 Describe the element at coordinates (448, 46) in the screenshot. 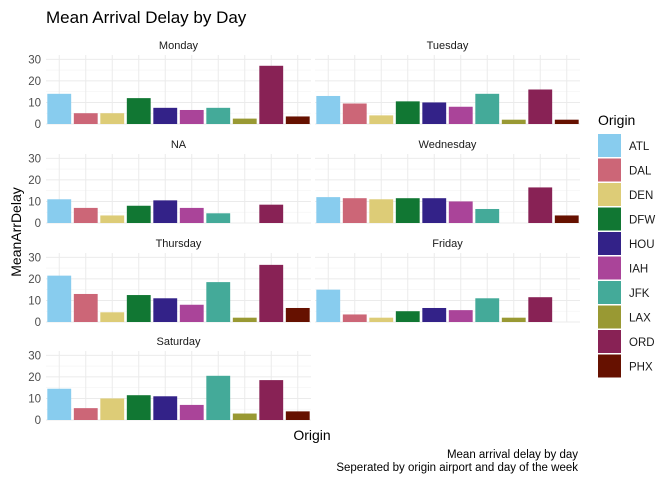

I see `facet-strip-label: Tuesday` at that location.